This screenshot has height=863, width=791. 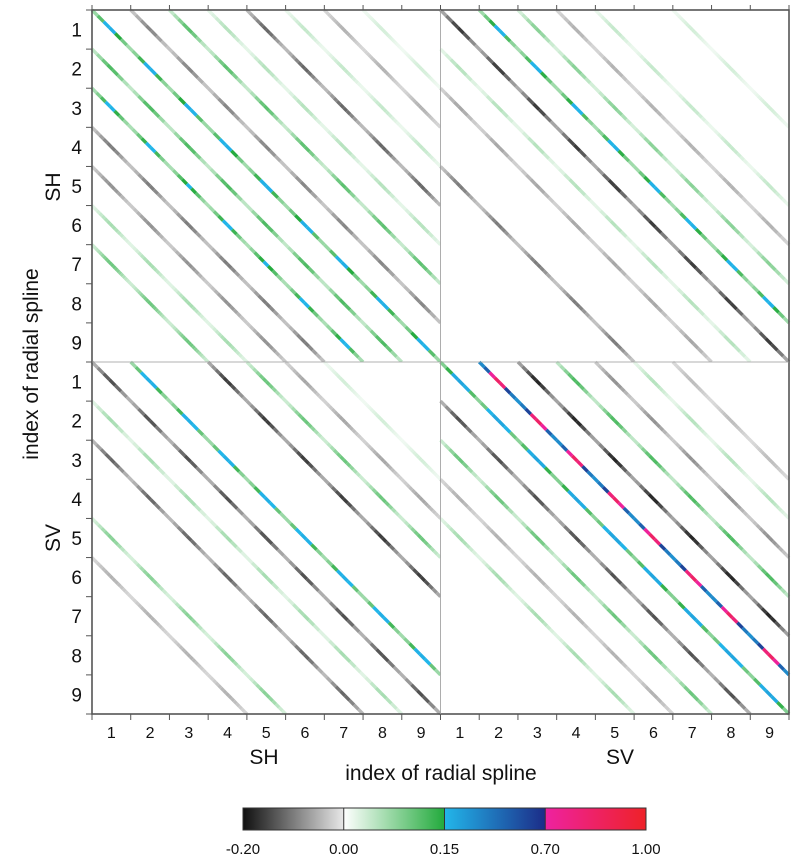 What do you see at coordinates (459, 733) in the screenshot?
I see `x-tick-label: 1` at bounding box center [459, 733].